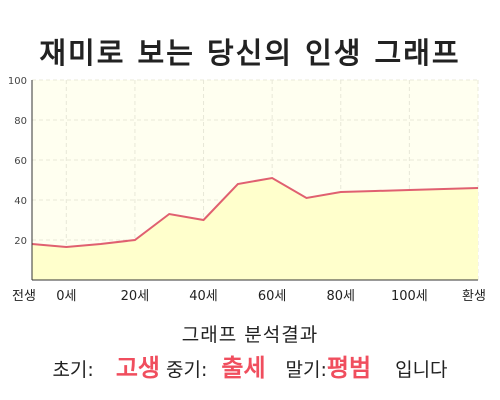  I want to click on result-title: 그래프 분석결과, so click(250, 335).